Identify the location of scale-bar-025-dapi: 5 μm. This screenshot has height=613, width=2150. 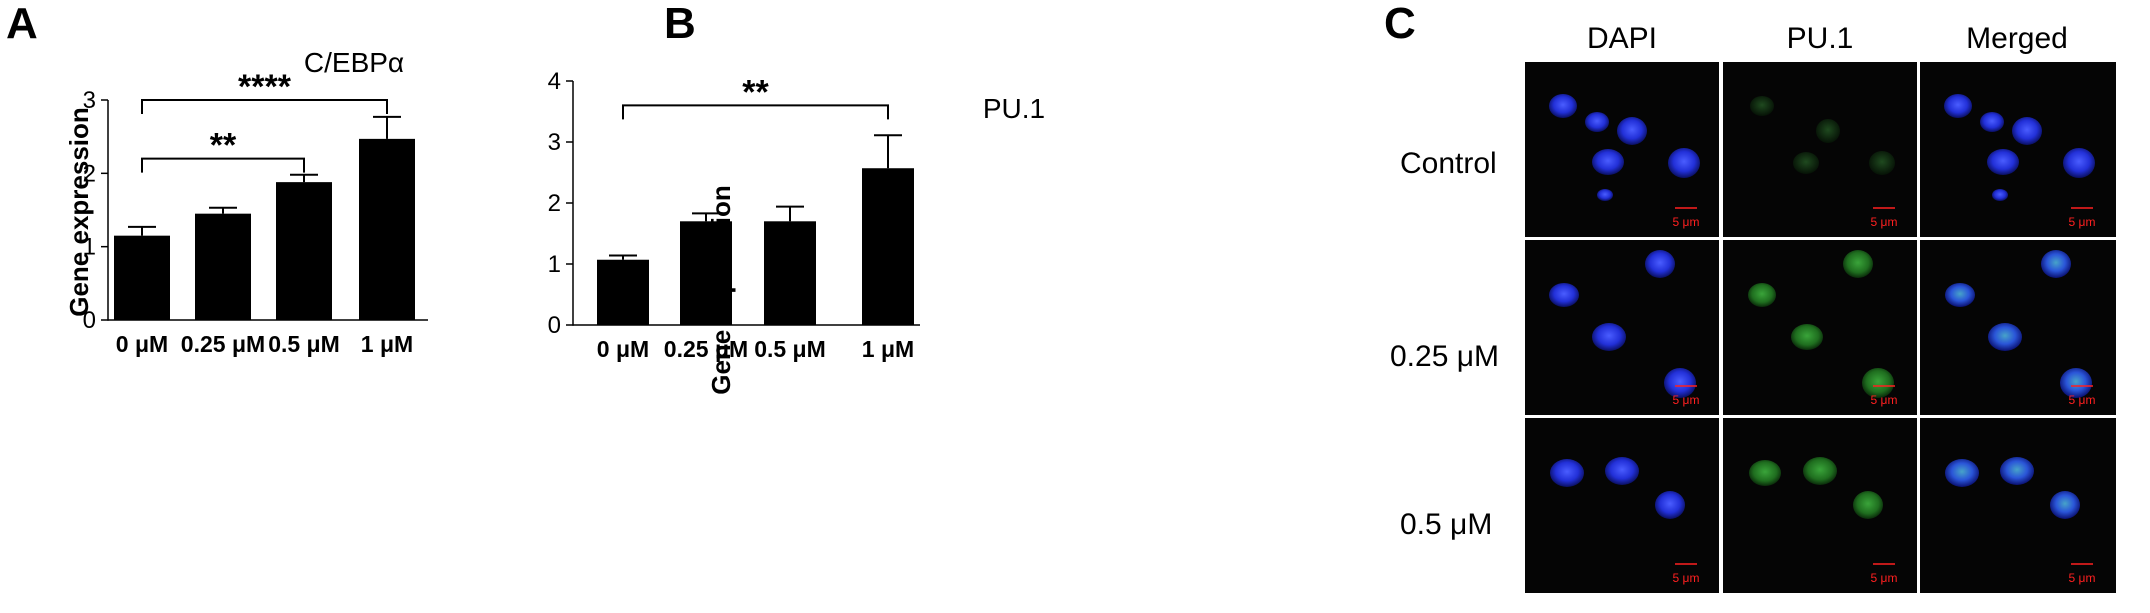
(1686, 396).